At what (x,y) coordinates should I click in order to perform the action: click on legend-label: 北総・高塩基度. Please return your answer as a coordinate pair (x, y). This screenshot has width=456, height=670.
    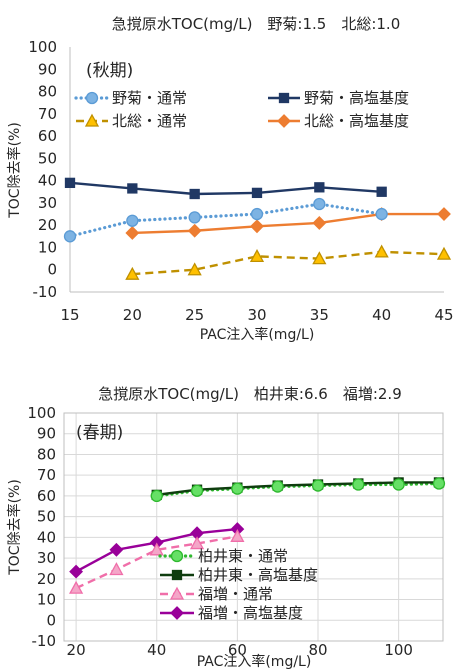
    Looking at the image, I should click on (356, 121).